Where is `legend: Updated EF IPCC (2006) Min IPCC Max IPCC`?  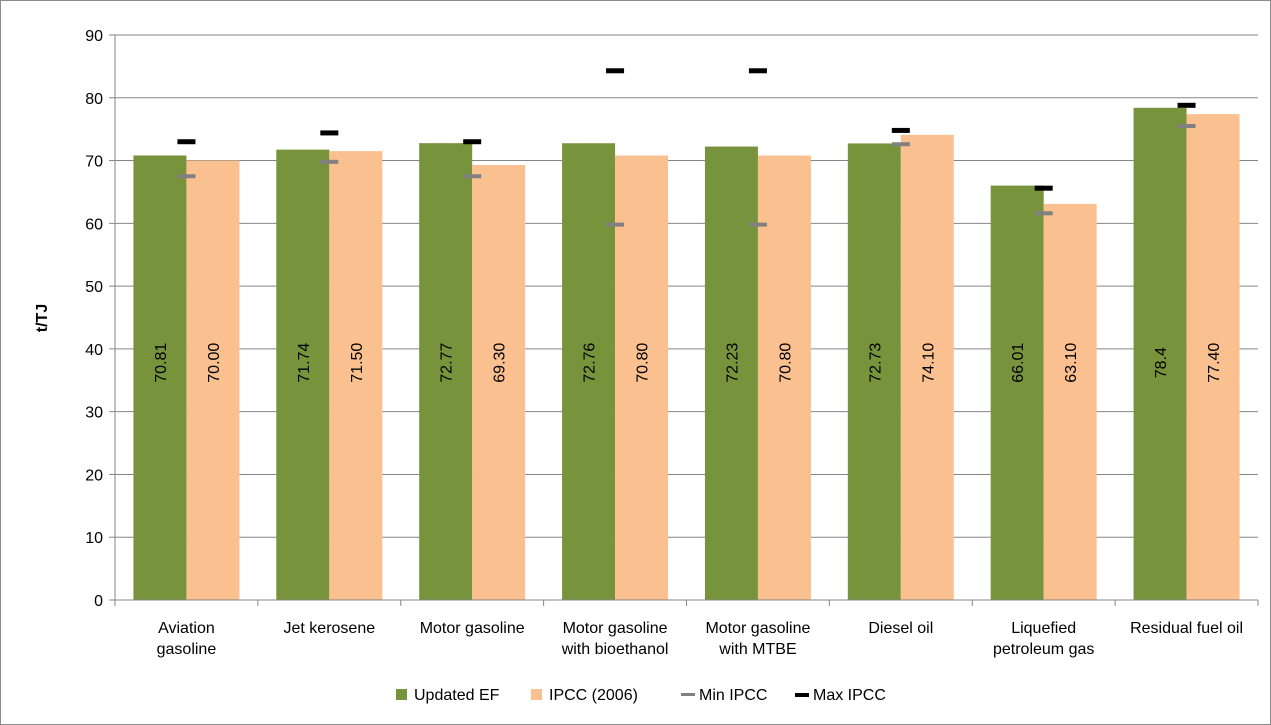 legend: Updated EF IPCC (2006) Min IPCC Max IPCC is located at coordinates (641, 695).